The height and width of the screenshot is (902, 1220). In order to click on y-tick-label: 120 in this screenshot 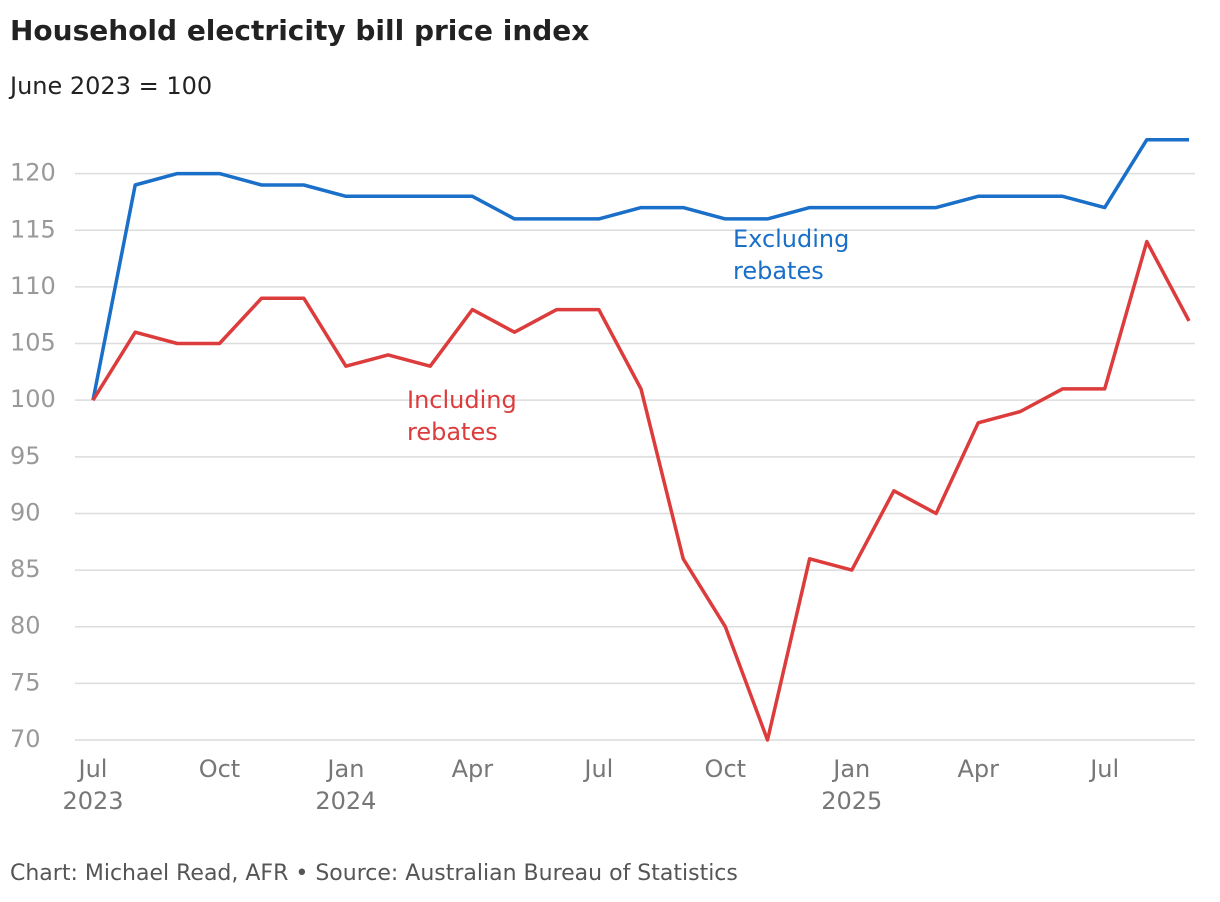, I will do `click(33, 173)`.